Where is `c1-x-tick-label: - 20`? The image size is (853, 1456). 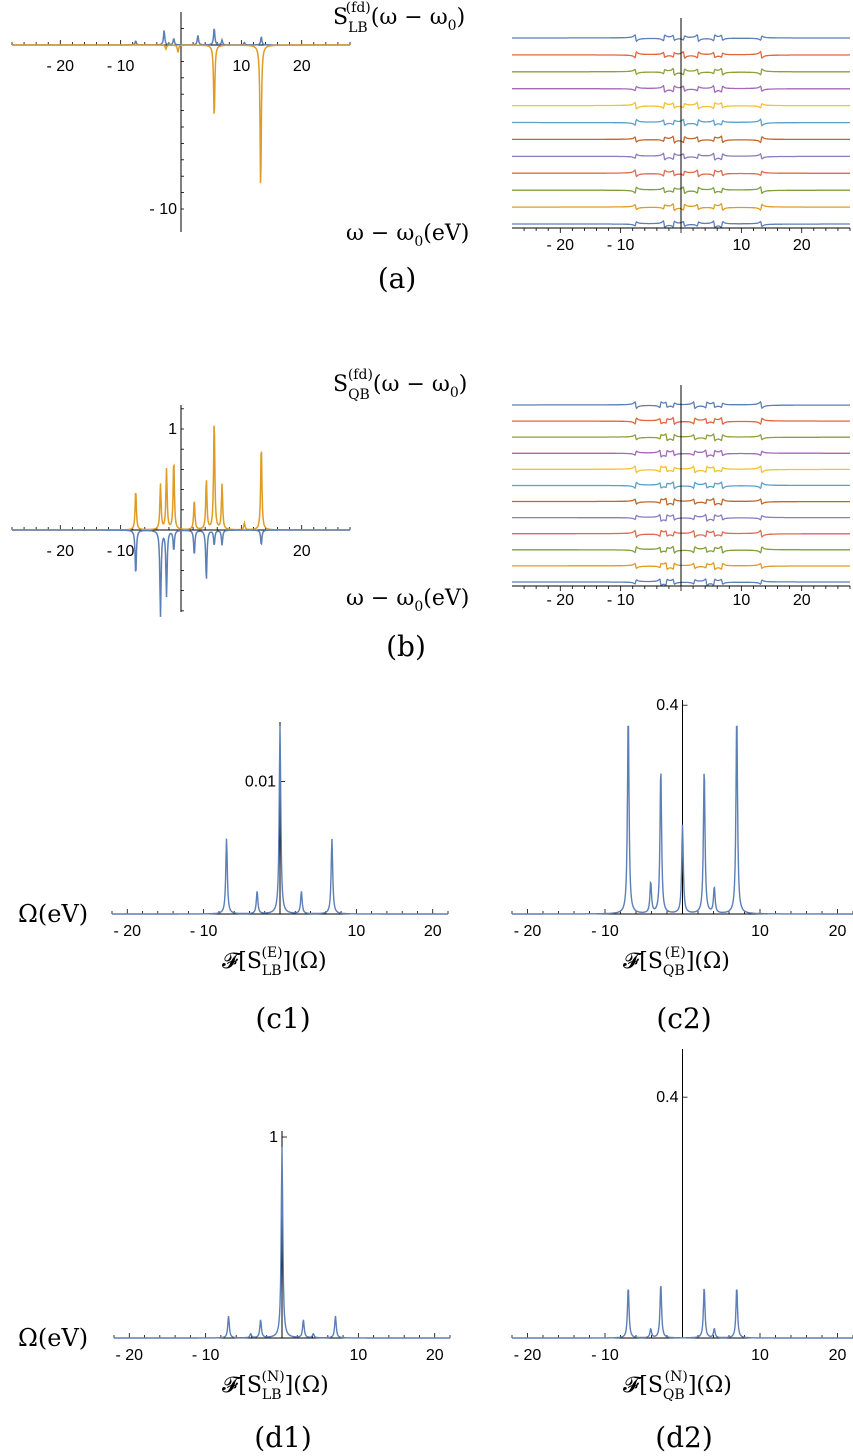
c1-x-tick-label: - 20 is located at coordinates (127, 931).